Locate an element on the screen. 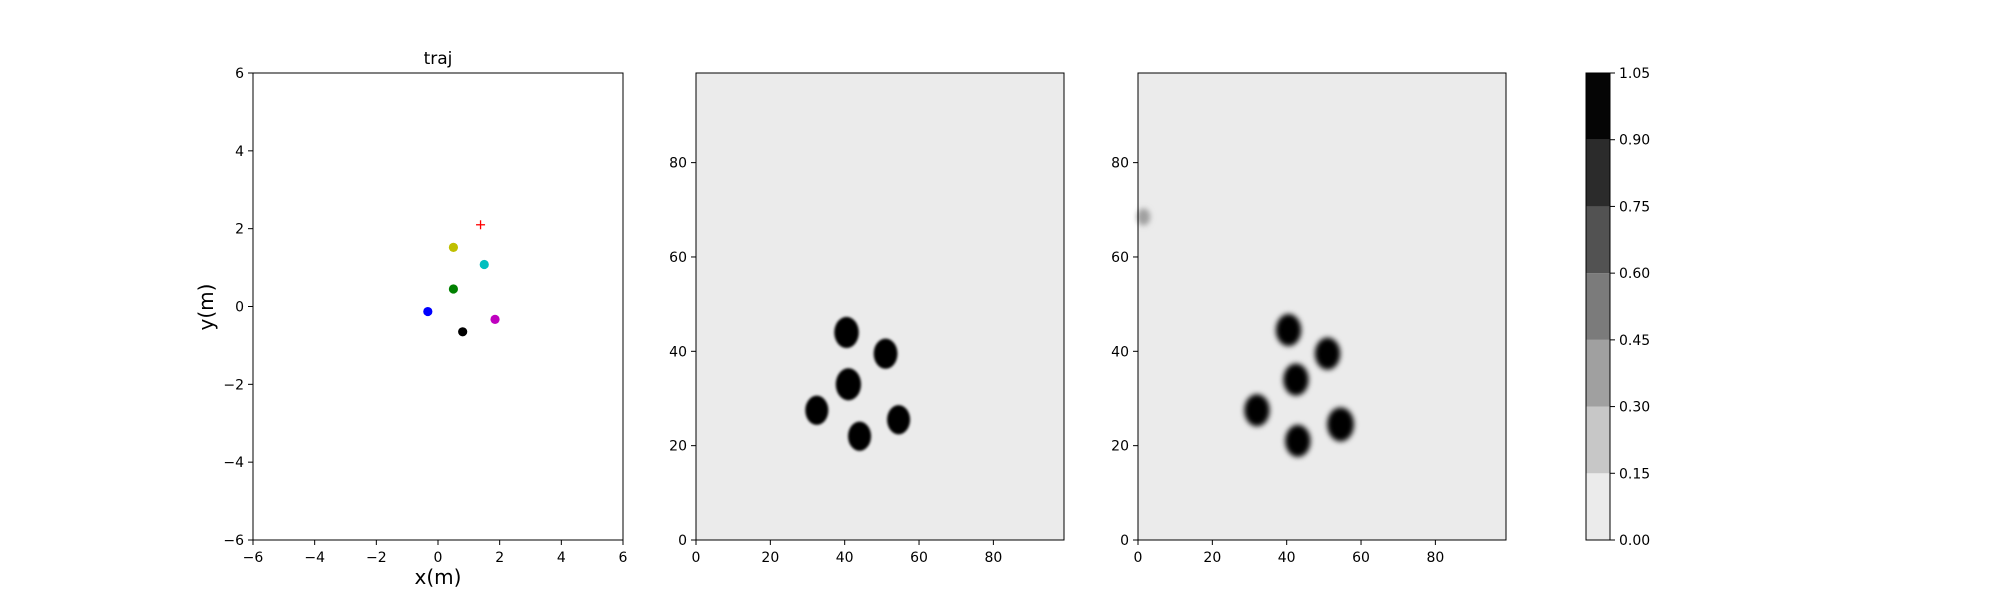 This screenshot has width=2000, height=600. traj-y-tick-label: −6 is located at coordinates (233, 541).